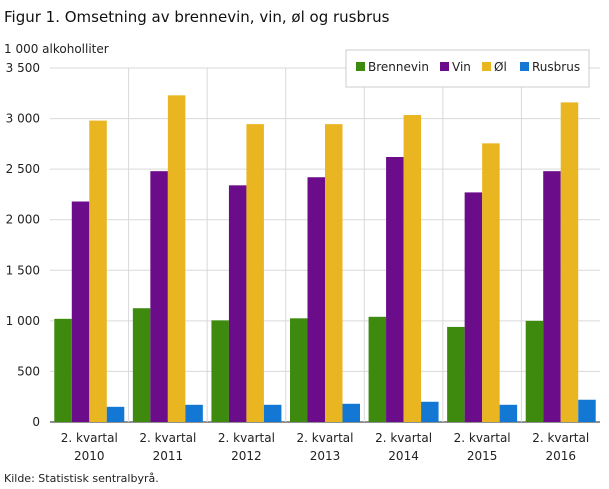 This screenshot has width=609, height=489. I want to click on x-tick-label: 2015, so click(482, 456).